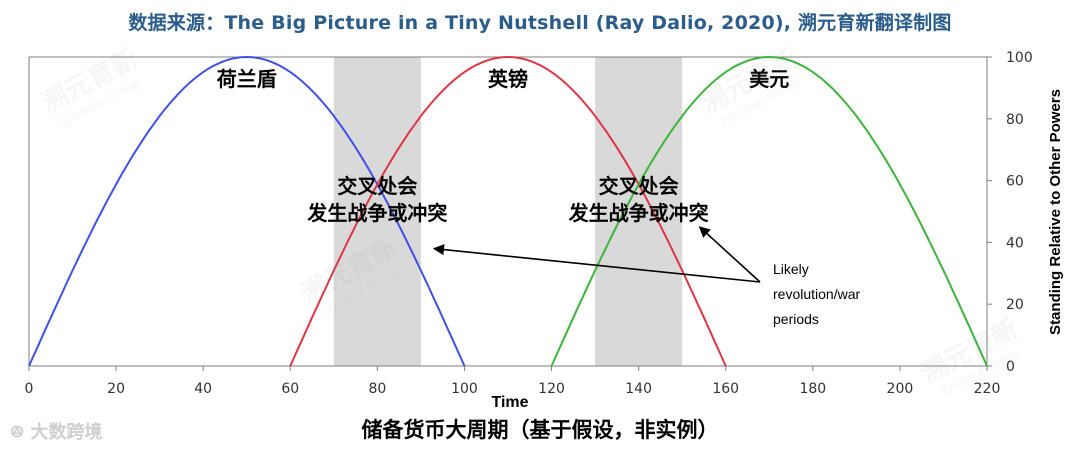 The width and height of the screenshot is (1080, 451). I want to click on x-tick-label: 180, so click(812, 389).